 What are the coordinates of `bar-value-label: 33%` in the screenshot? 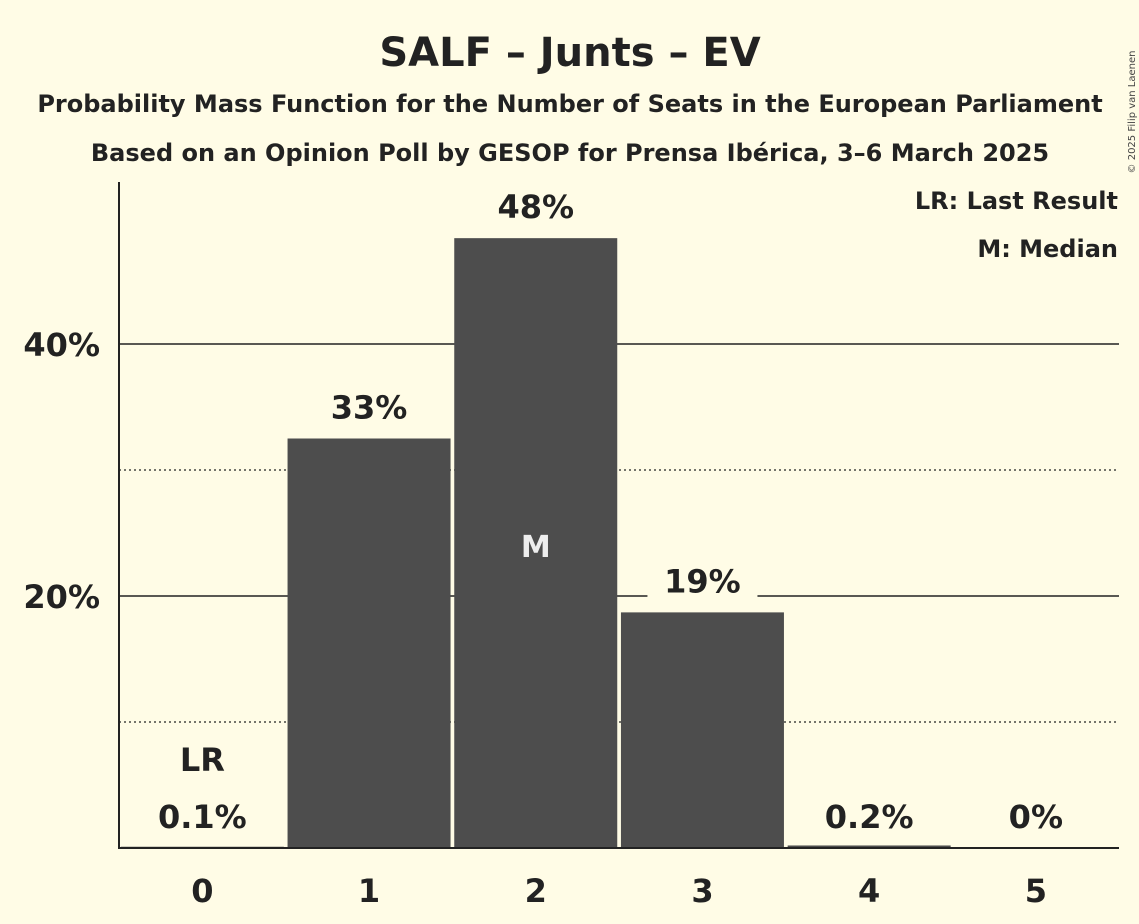 It's located at (369, 408).